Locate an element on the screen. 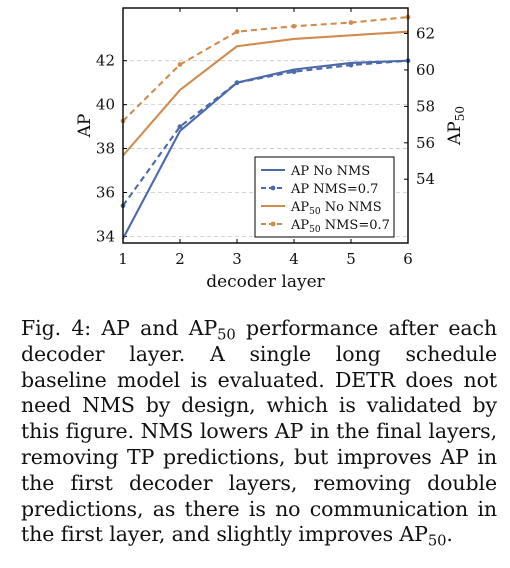 Image resolution: width=510 pixels, height=568 pixels. caption-end: . is located at coordinates (449, 534).